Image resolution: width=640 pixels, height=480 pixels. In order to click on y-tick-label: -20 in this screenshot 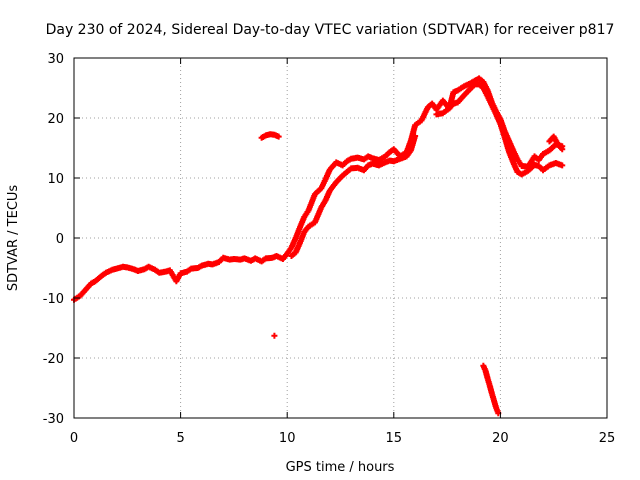, I will do `click(53, 359)`.